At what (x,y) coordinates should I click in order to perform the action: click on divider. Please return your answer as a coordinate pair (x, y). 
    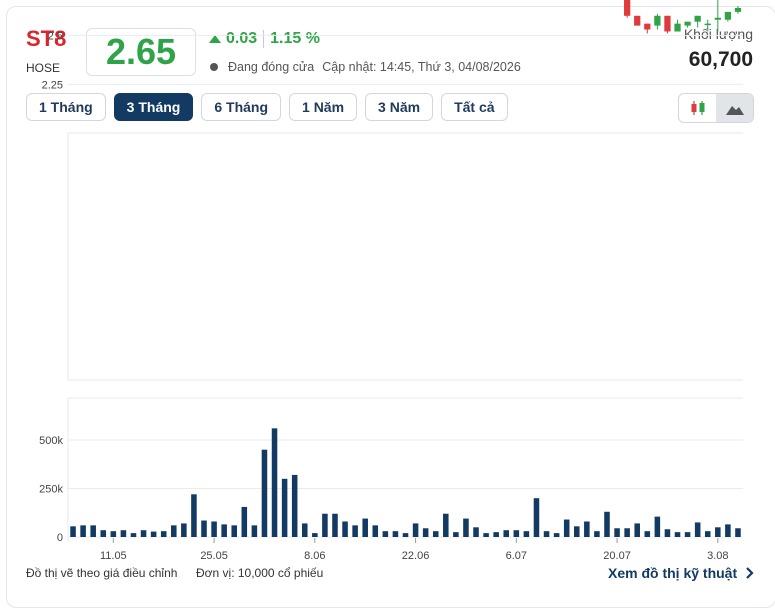
    Looking at the image, I should click on (264, 39).